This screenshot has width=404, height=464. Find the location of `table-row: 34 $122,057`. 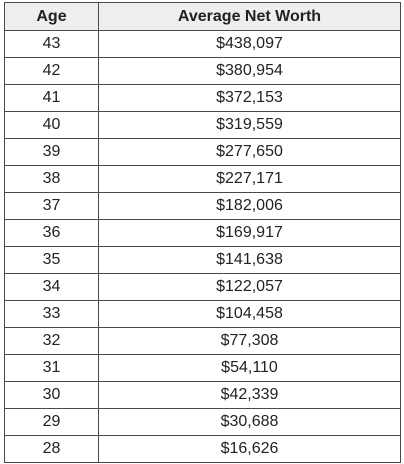

table-row: 34 $122,057 is located at coordinates (202, 287).